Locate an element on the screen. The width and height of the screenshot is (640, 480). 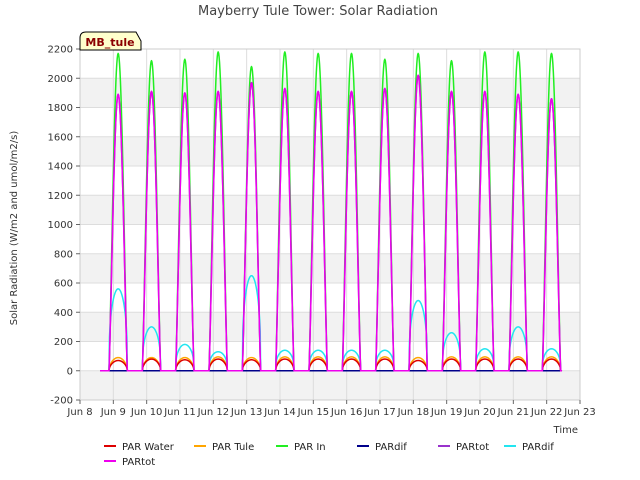
x-tick-label: Jun 9 is located at coordinates (113, 412).